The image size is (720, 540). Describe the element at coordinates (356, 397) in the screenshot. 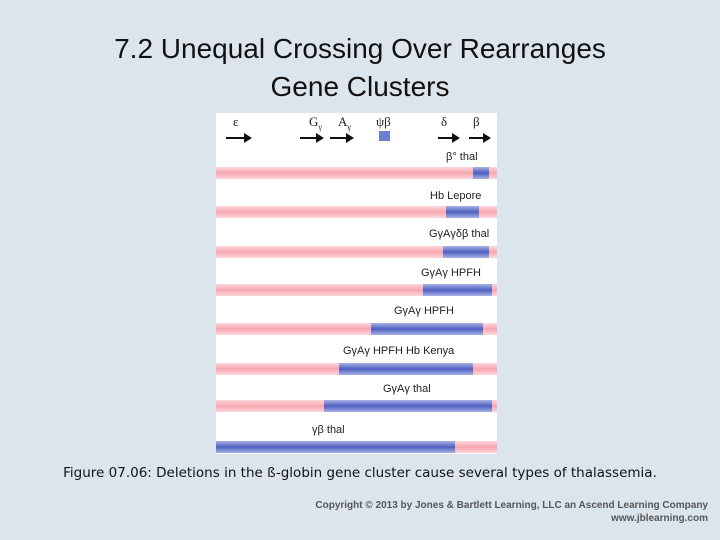

I see `deletion-row: GγAγ thal` at that location.